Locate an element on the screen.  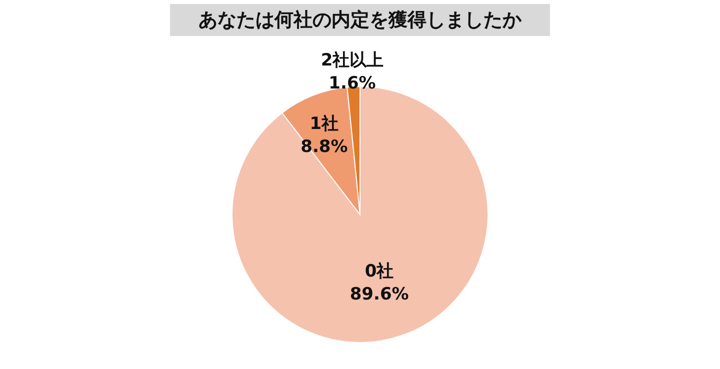
slice-label: 1社 is located at coordinates (324, 124).